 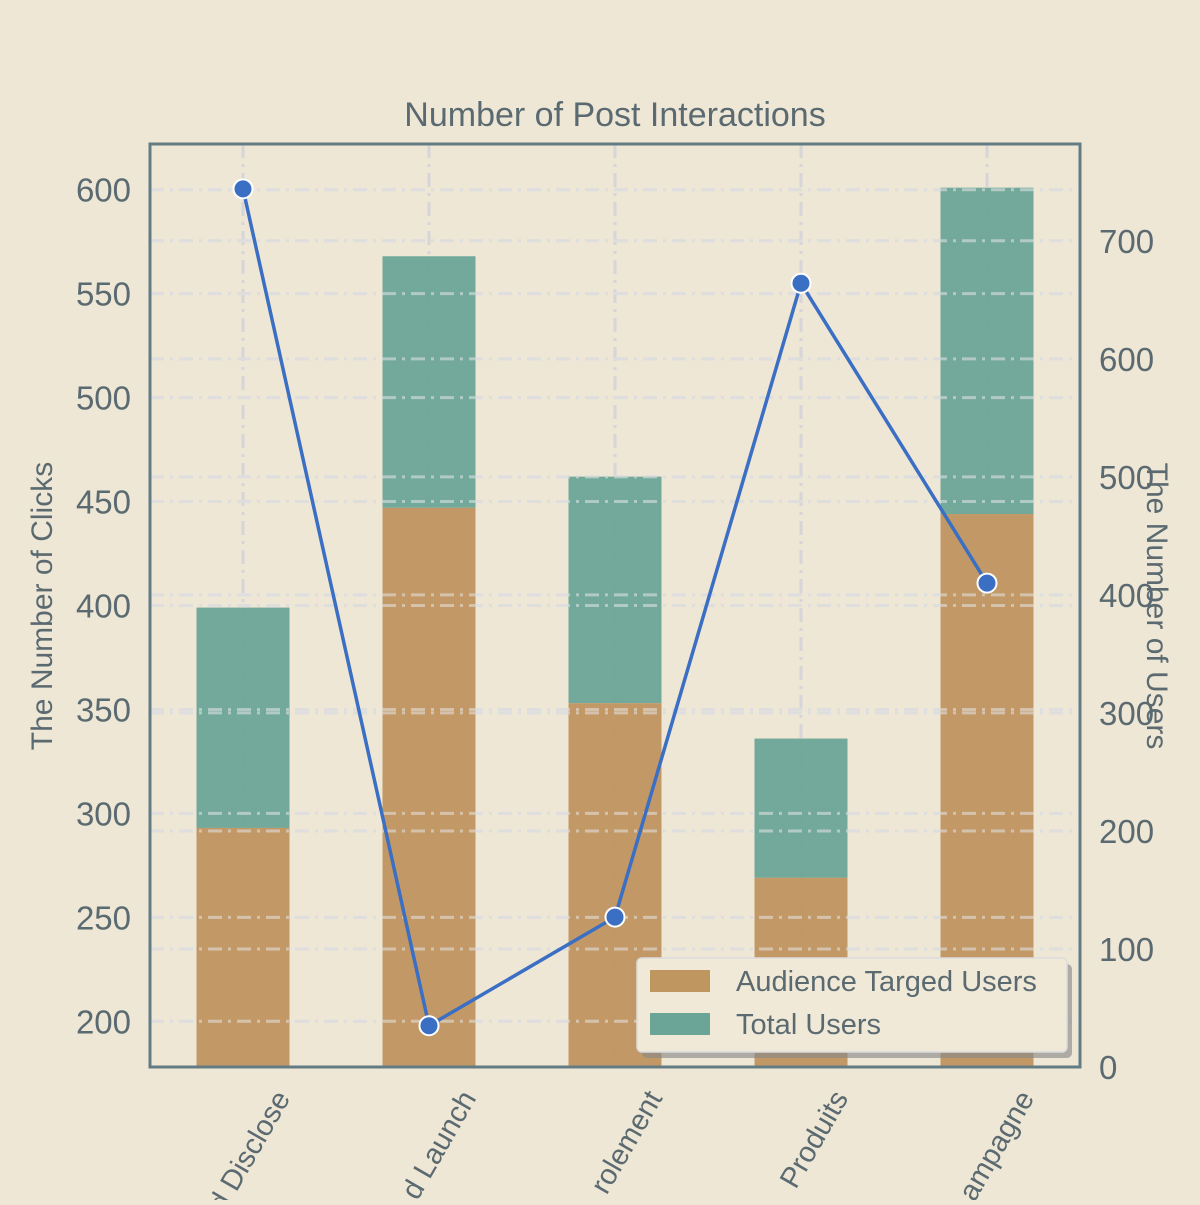 What do you see at coordinates (103, 190) in the screenshot?
I see `y-tick-label: 600` at bounding box center [103, 190].